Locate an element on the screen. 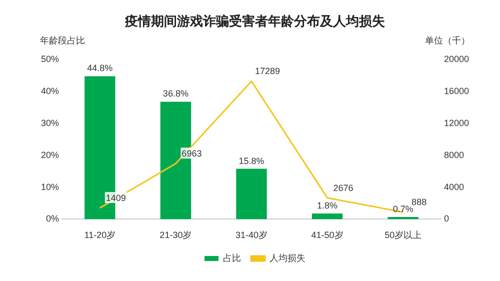 This screenshot has width=500, height=281. y-tick-label: 50% is located at coordinates (50, 59).